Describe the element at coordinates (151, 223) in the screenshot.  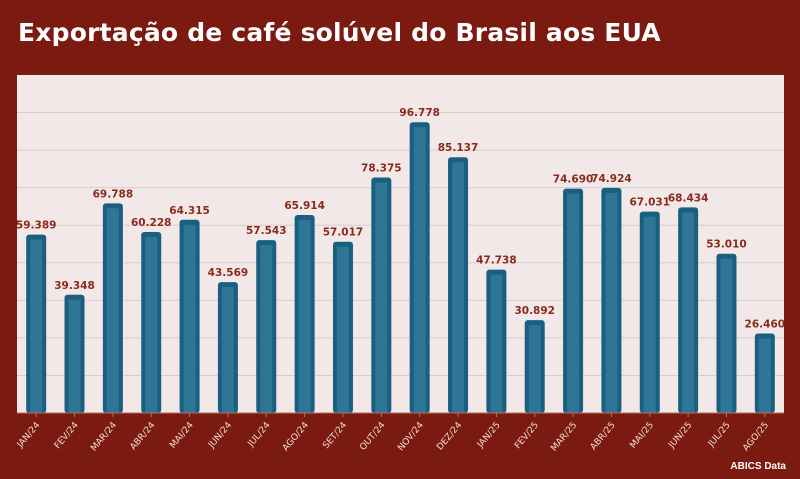
I see `data-label: 60.228` at that location.